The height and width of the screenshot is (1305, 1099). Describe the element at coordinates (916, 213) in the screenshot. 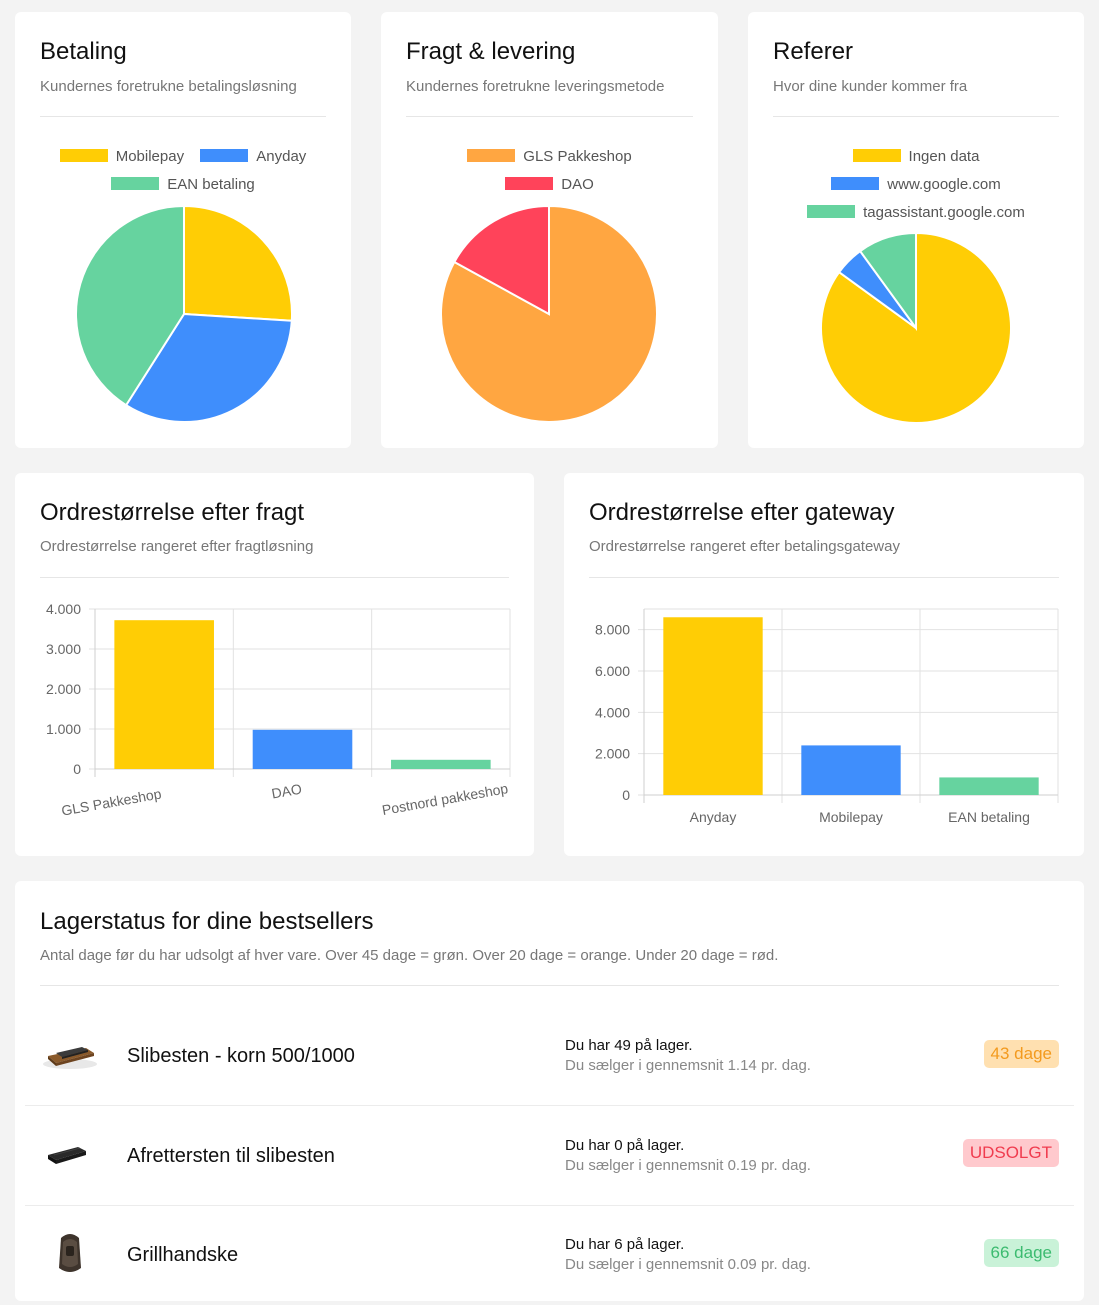

I see `legend-item-tagassistant: tagassistant.google.com` at that location.